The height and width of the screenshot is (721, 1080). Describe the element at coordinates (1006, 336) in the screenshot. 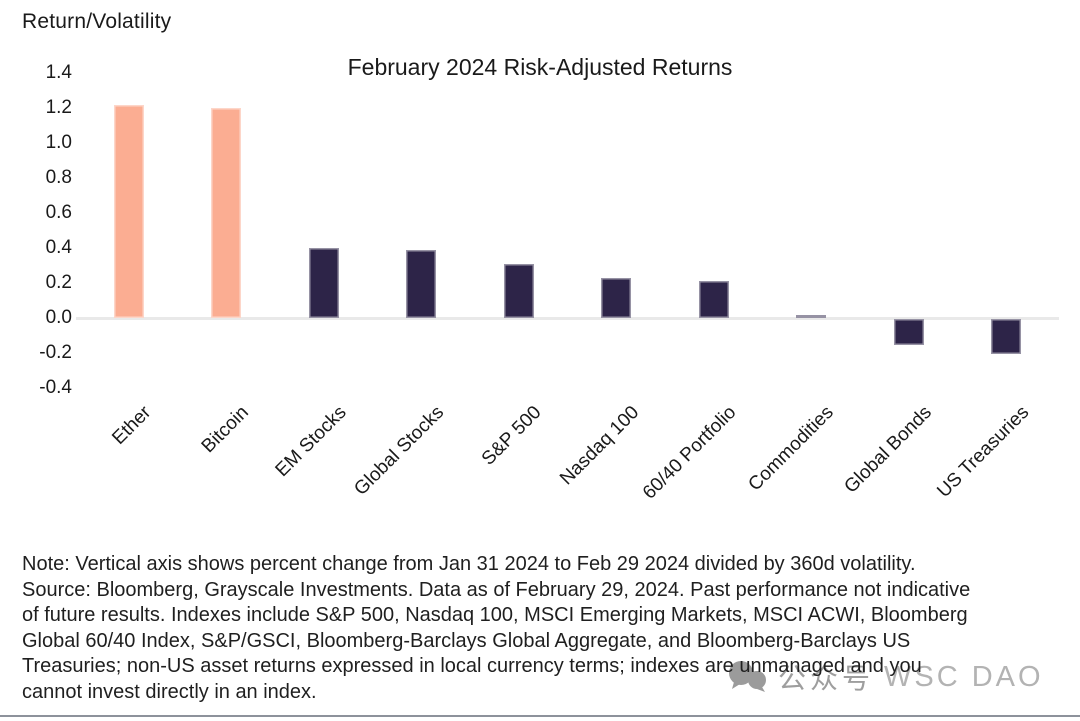

I see `bar-us-treasuries` at that location.